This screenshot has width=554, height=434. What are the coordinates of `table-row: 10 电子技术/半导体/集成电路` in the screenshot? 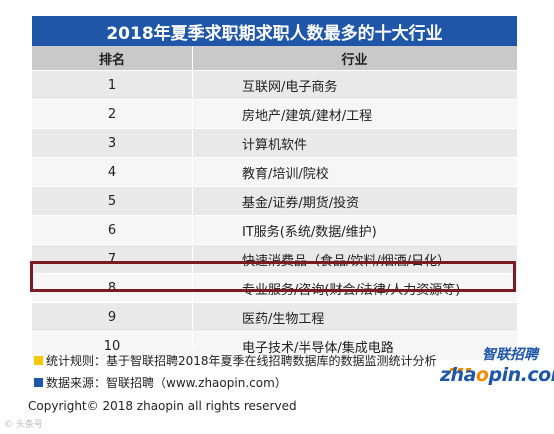 It's located at (274, 345).